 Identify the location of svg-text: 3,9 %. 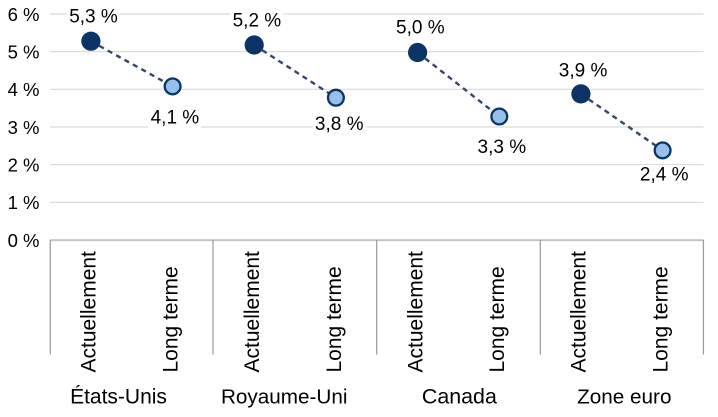
(583, 70).